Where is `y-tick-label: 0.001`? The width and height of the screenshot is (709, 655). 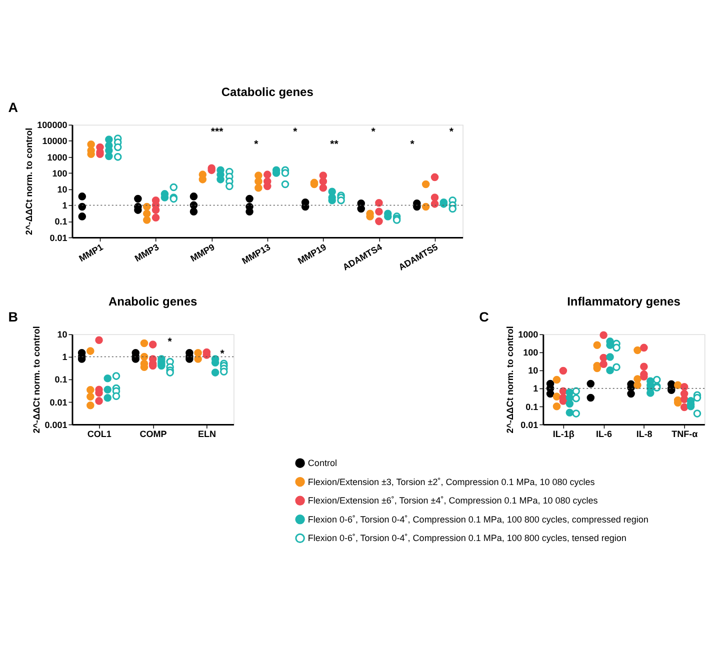 y-tick-label: 0.001 is located at coordinates (56, 425).